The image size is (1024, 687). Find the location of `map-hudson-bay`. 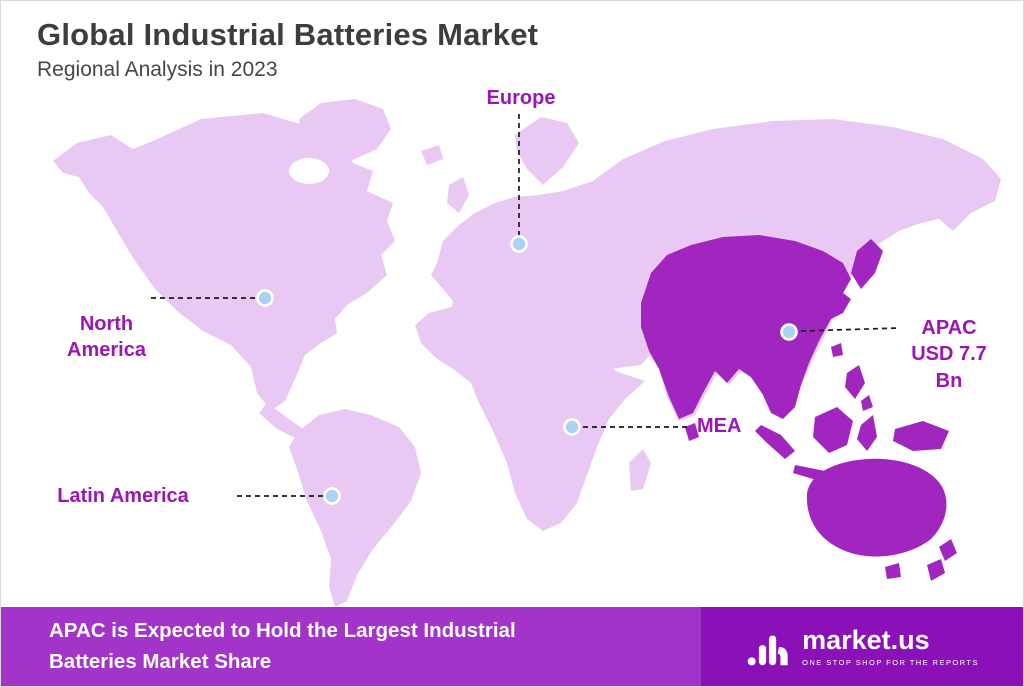

map-hudson-bay is located at coordinates (309, 171).